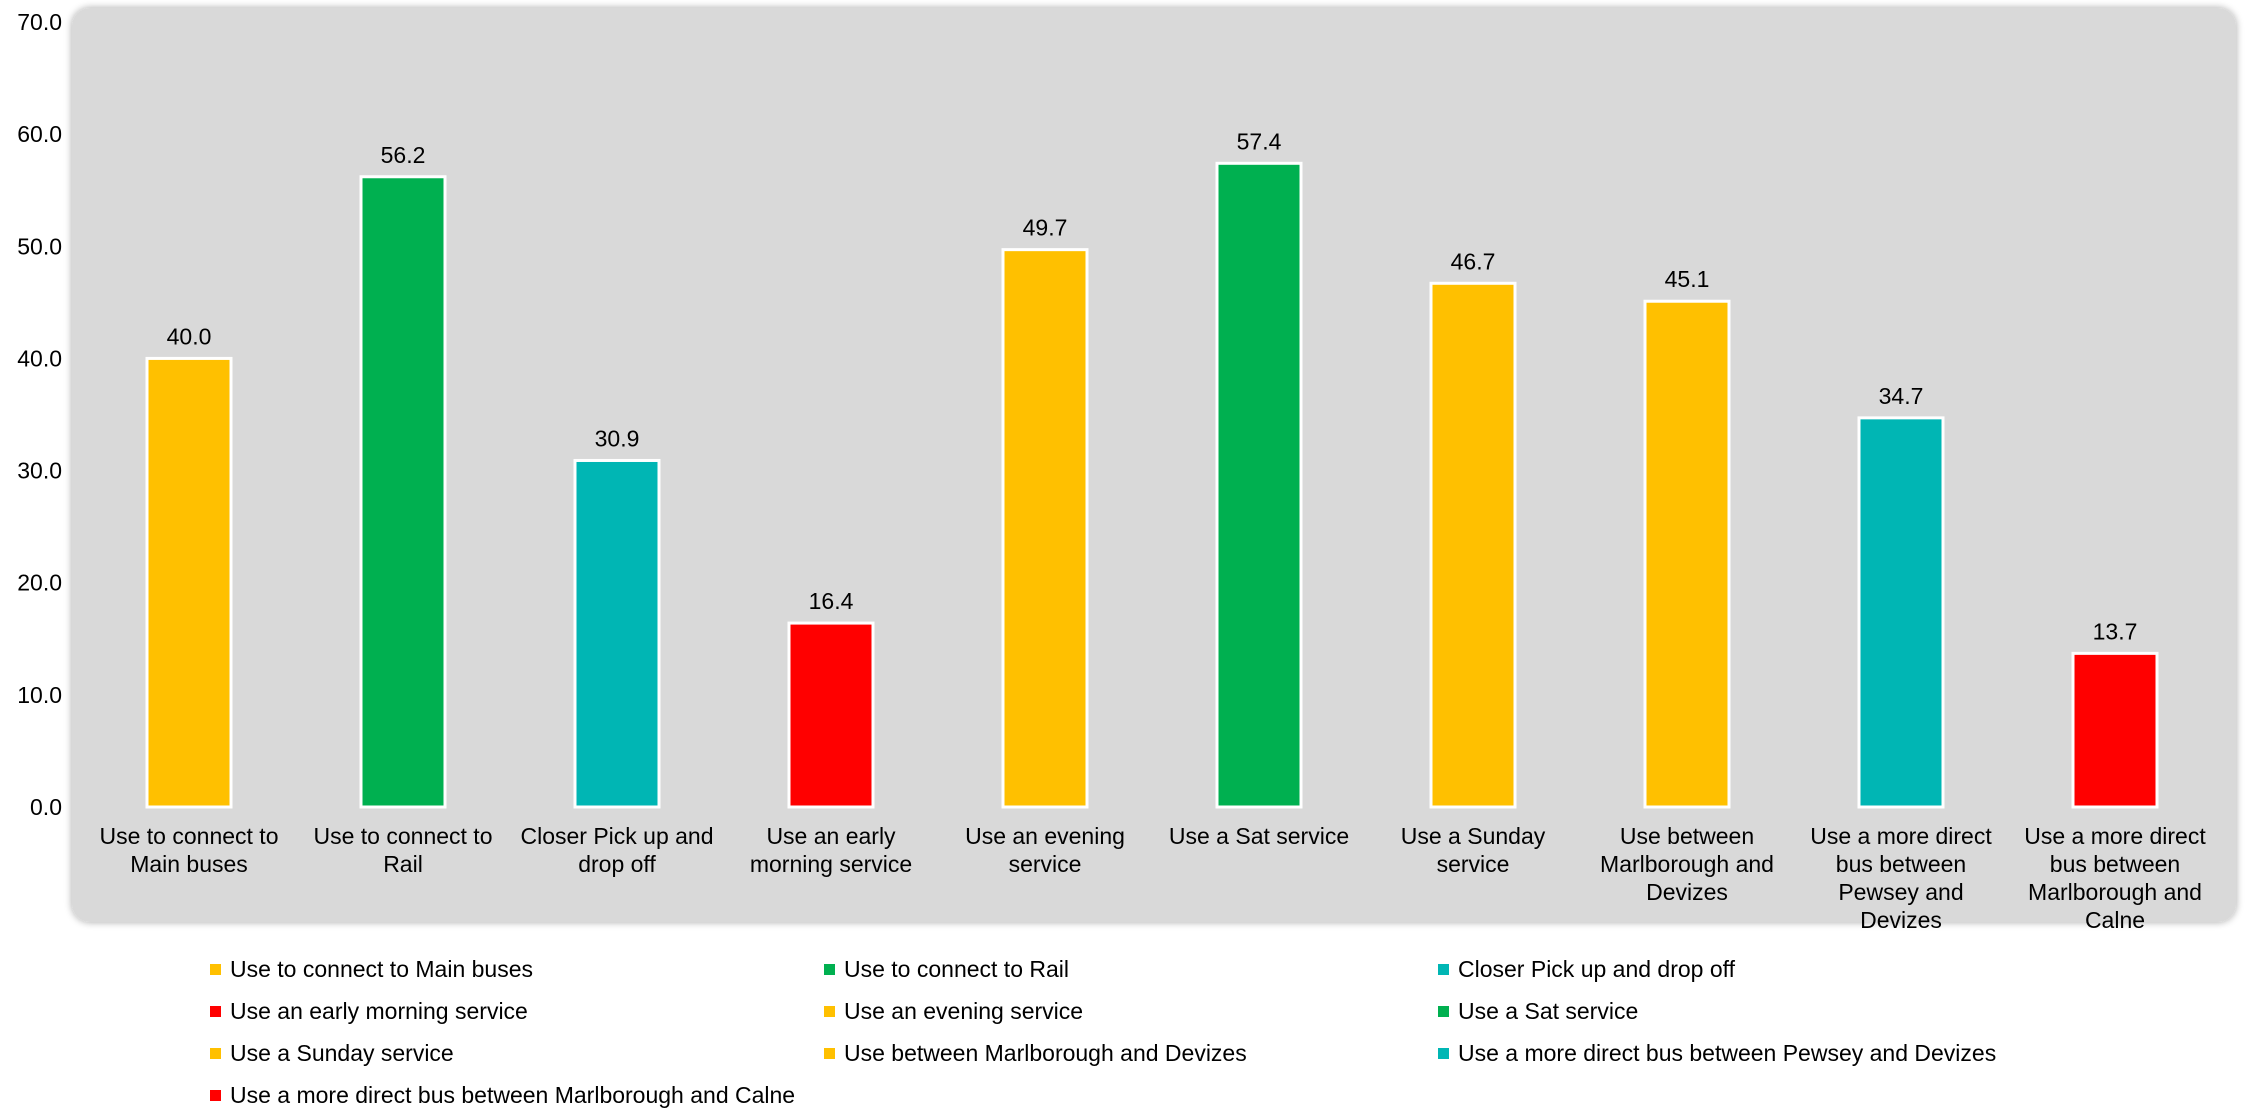  Describe the element at coordinates (342, 1052) in the screenshot. I see `legend-label: Use a Sunday service` at that location.